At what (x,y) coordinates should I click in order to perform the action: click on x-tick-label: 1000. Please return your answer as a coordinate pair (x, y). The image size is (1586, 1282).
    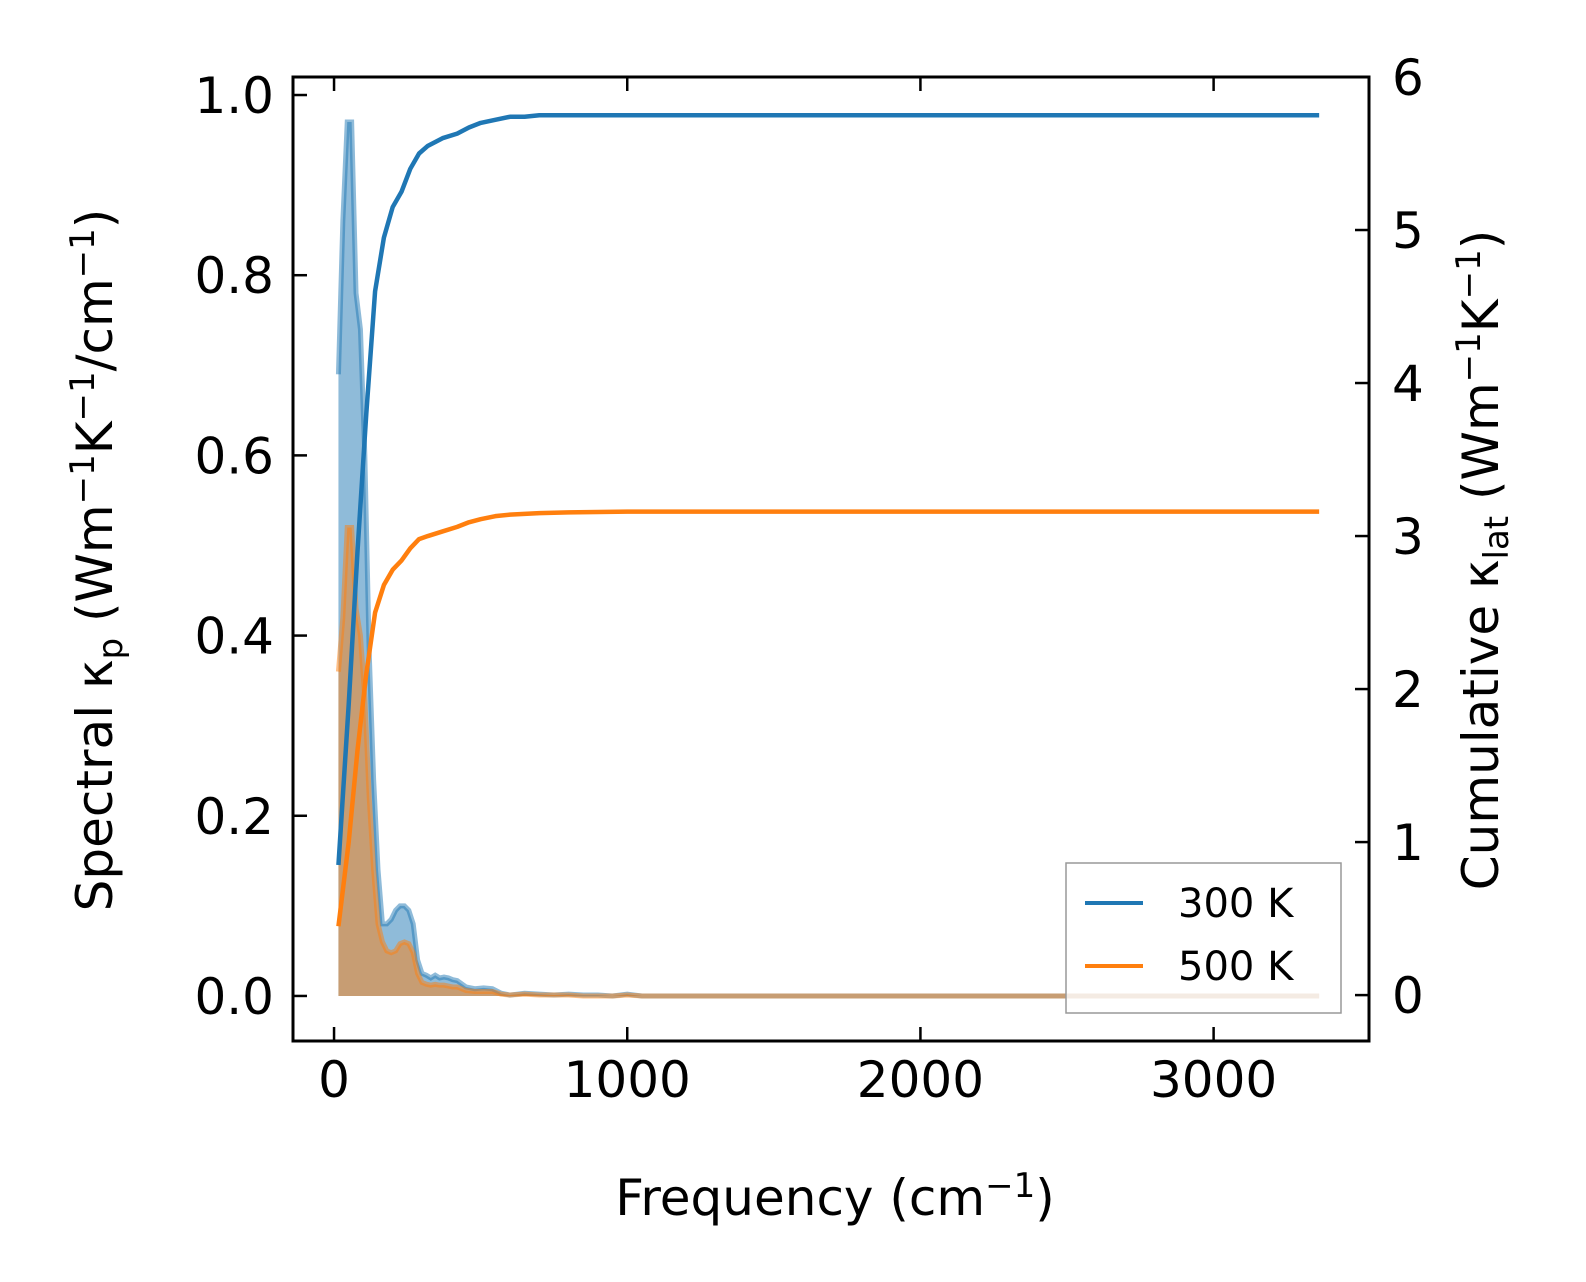
    Looking at the image, I should click on (627, 1080).